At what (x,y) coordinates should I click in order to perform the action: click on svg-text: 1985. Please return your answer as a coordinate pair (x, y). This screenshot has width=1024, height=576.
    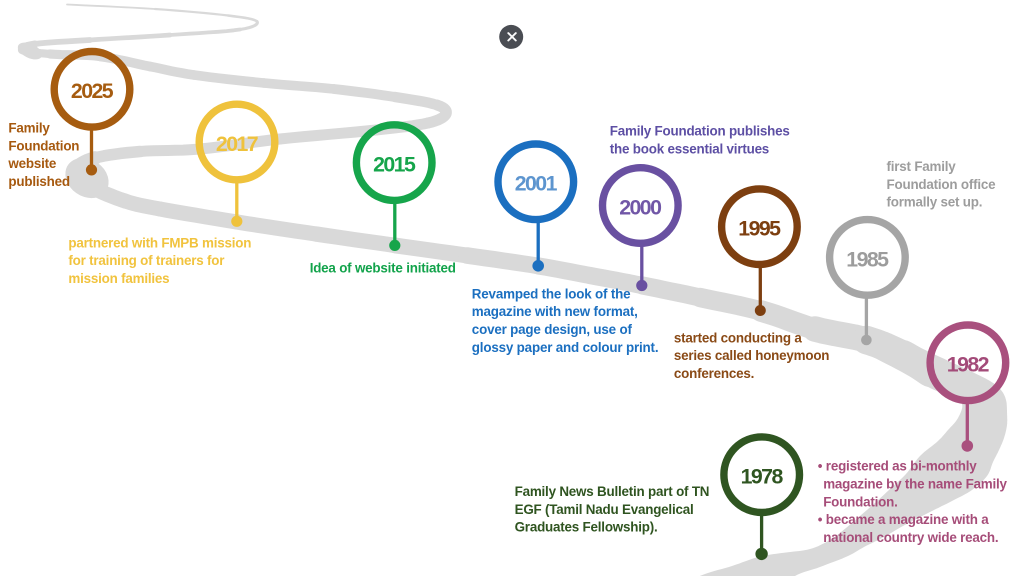
    Looking at the image, I should click on (867, 259).